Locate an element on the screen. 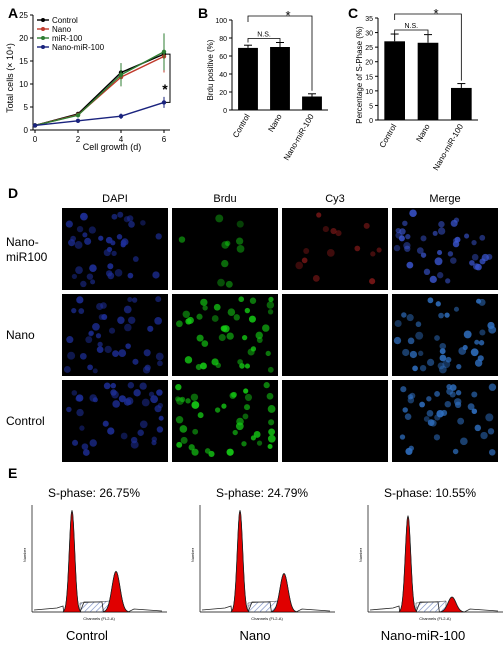 The image size is (503, 648). flow-ylabel: Number is located at coordinates (24, 554).